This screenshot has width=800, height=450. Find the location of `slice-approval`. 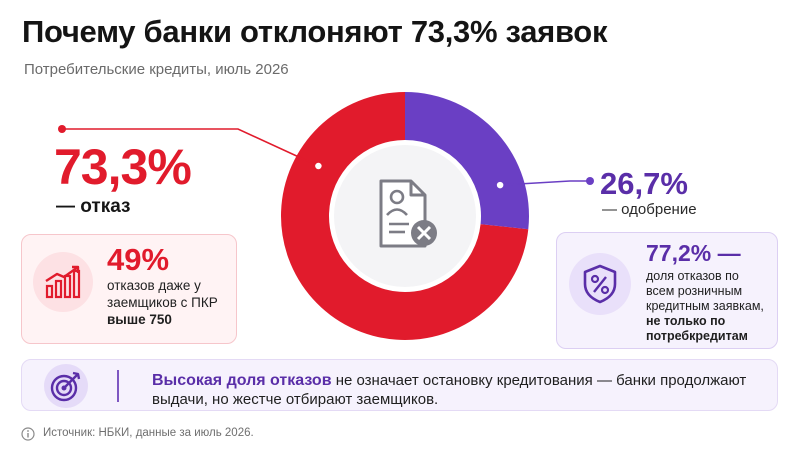

slice-approval is located at coordinates (467, 161).